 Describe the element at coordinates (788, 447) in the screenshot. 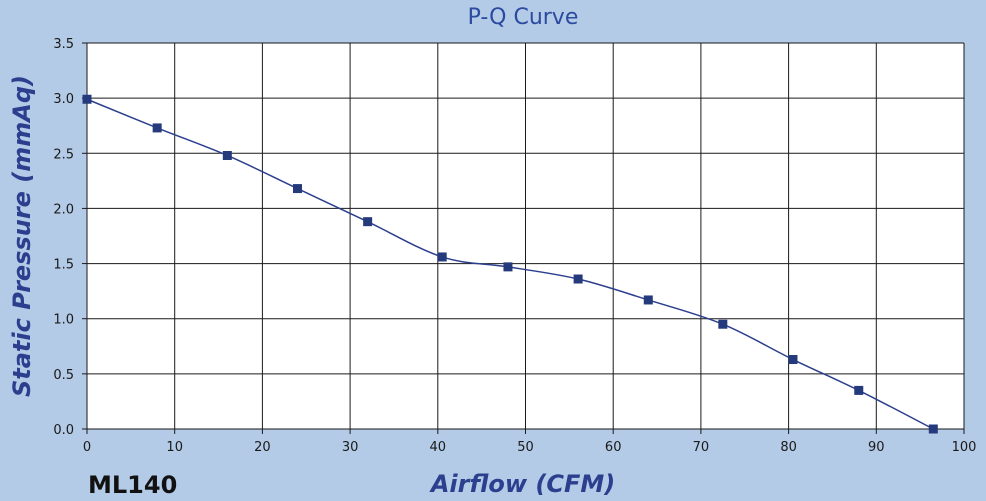

I see `x-tick-label: 80` at that location.